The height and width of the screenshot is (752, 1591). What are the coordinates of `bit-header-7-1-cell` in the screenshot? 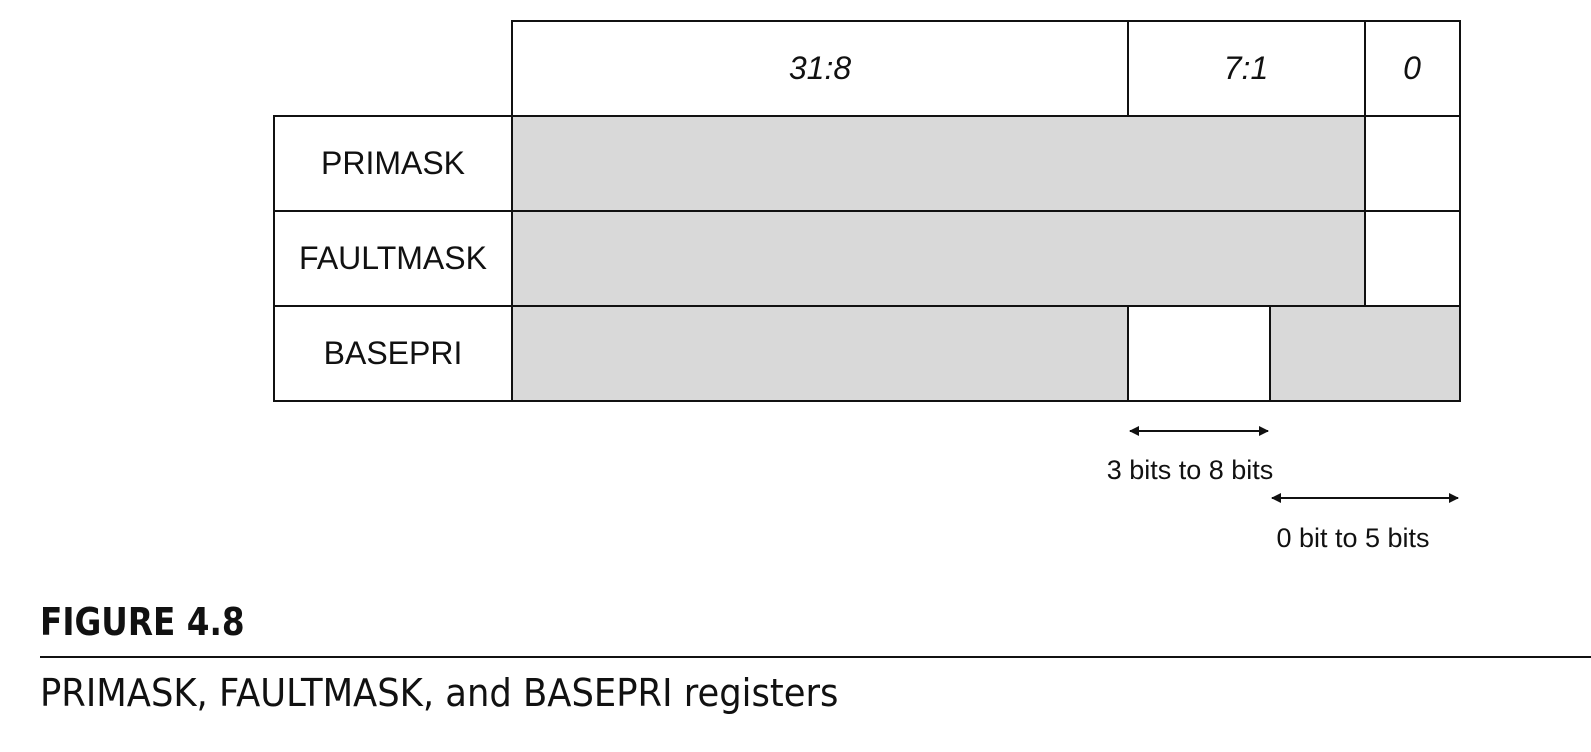 It's located at (1246, 68).